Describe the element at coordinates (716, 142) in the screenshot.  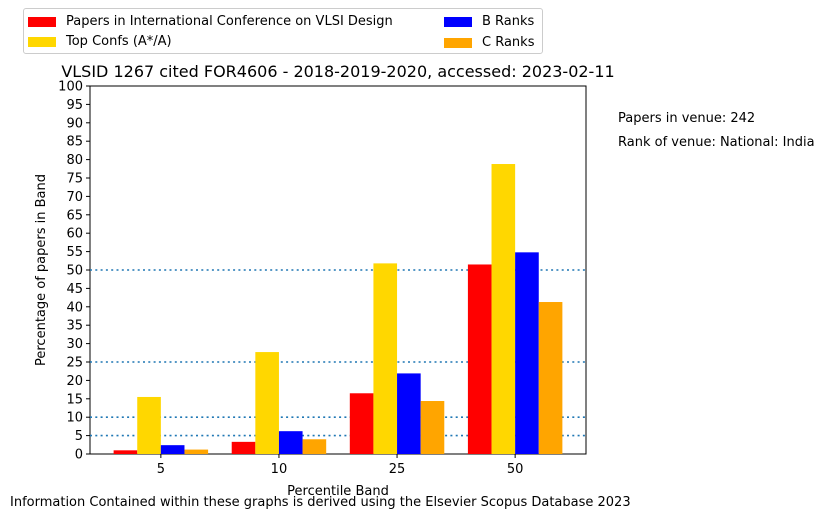
I see `rank-of-venue-note: Rank of venue: National: India` at that location.